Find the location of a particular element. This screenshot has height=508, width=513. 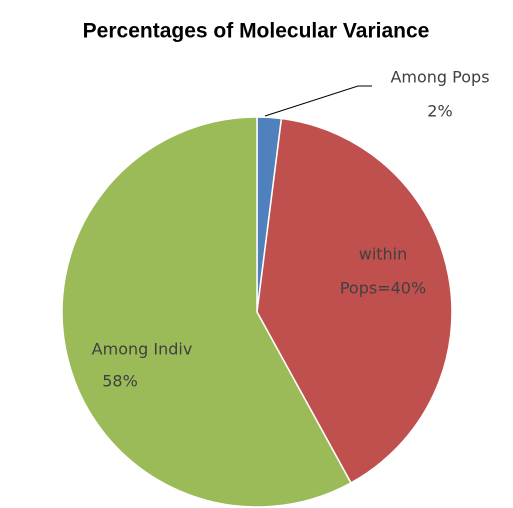

data-label: Among Indiv is located at coordinates (142, 349).